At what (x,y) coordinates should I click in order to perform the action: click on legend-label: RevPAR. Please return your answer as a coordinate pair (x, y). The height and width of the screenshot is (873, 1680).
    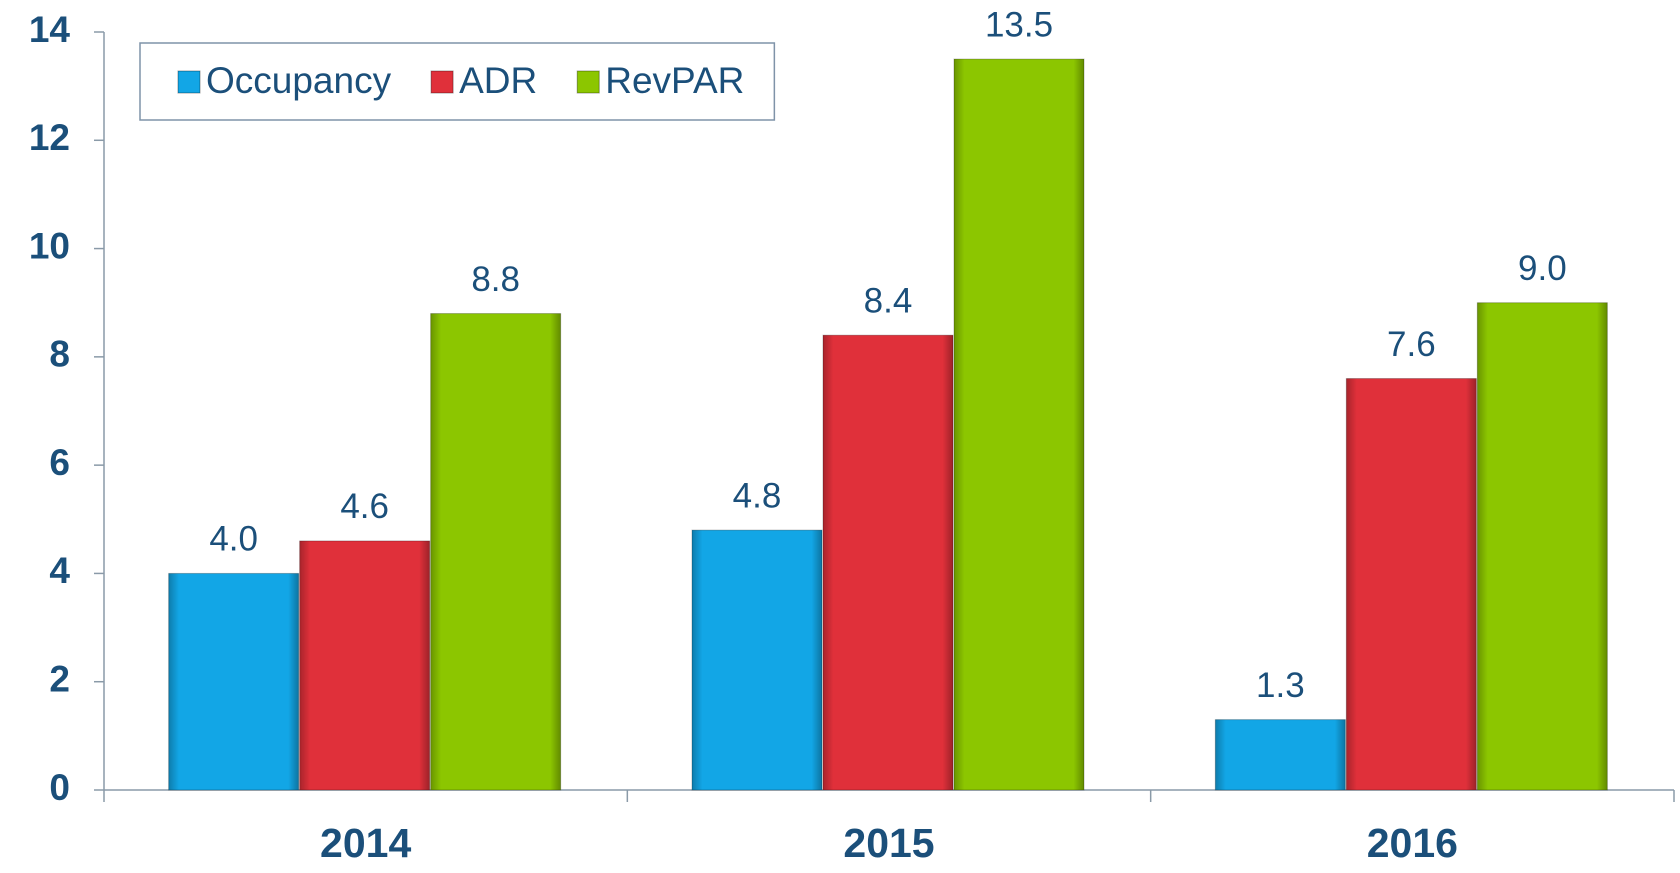
    Looking at the image, I should click on (674, 80).